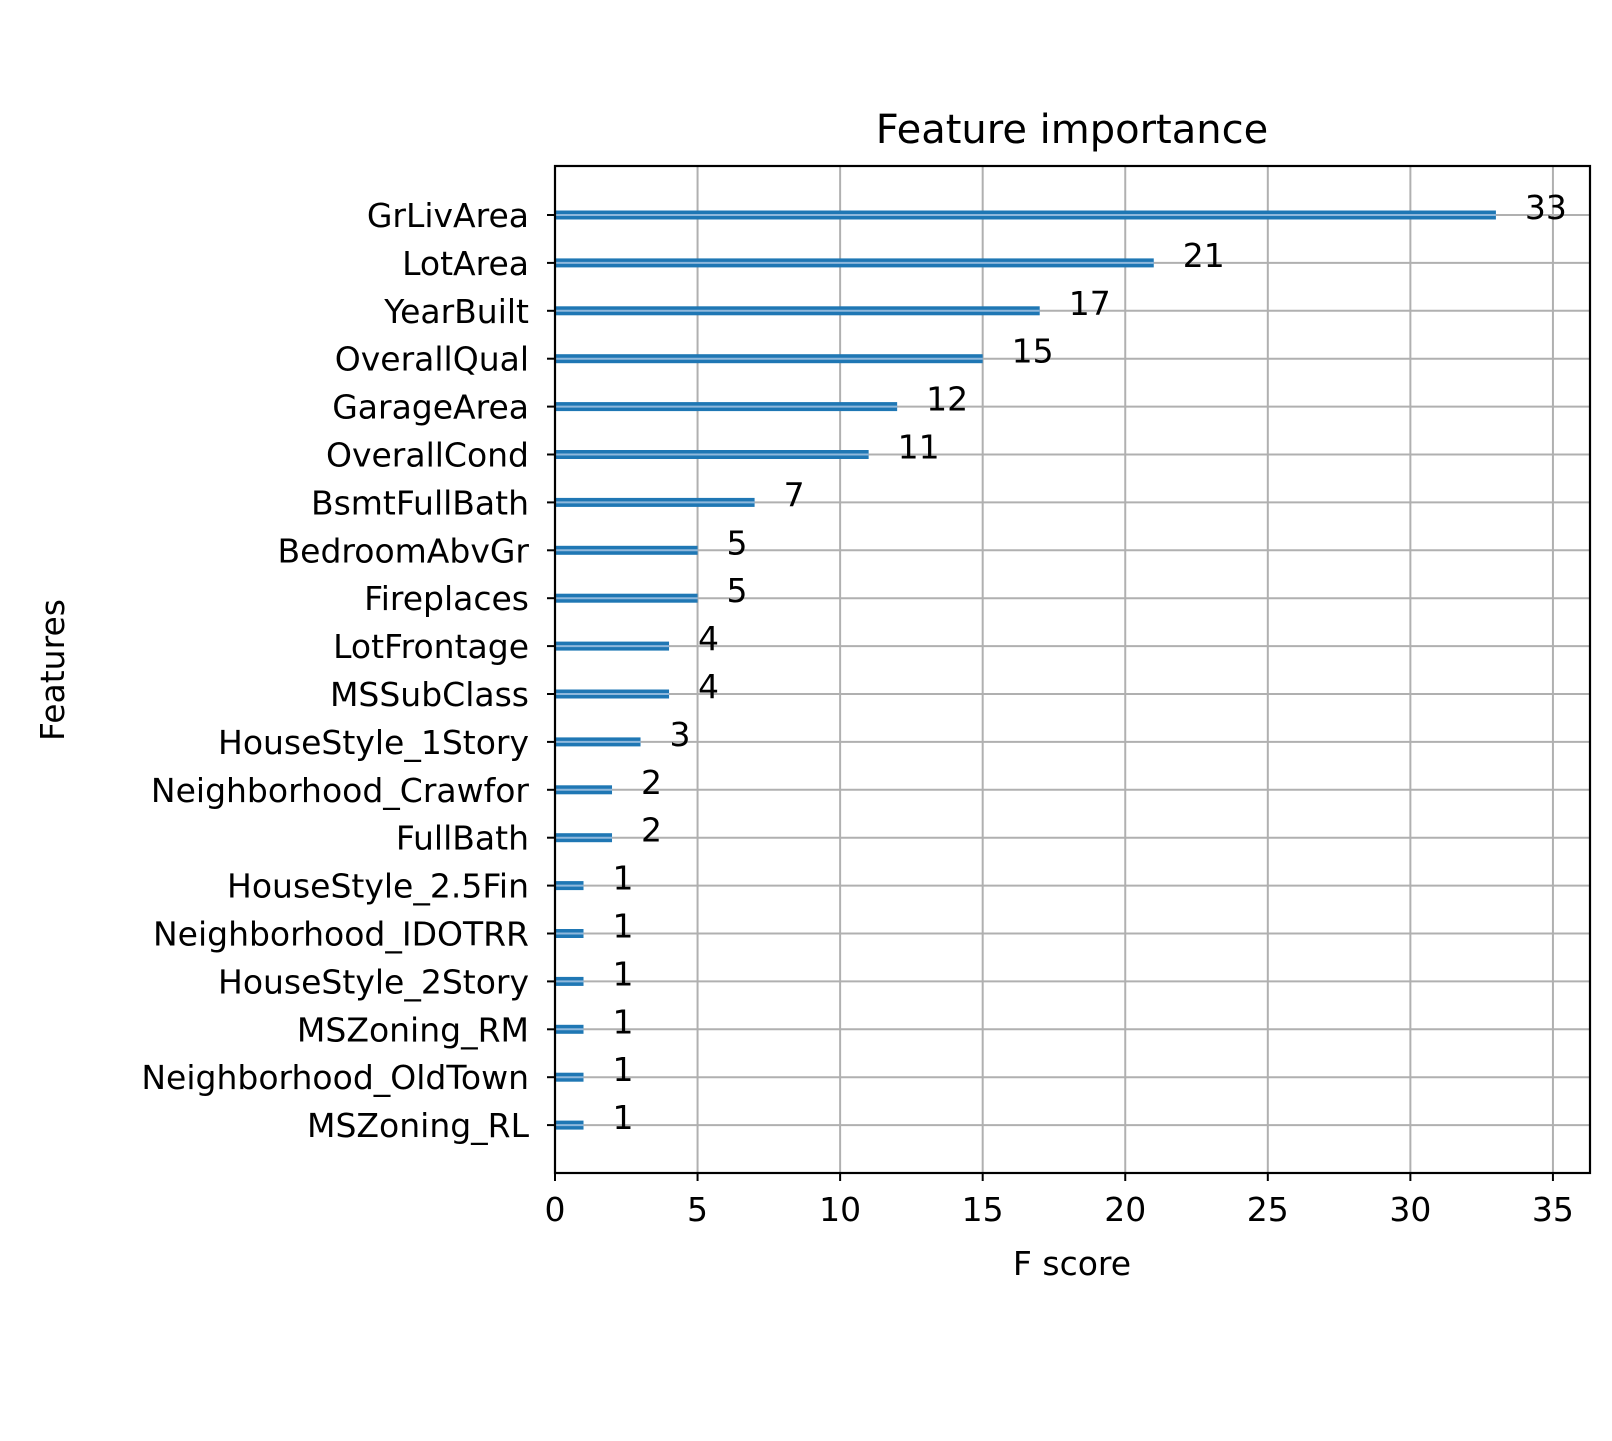 The width and height of the screenshot is (1612, 1441). Describe the element at coordinates (919, 447) in the screenshot. I see `bar-value-label: 11` at that location.